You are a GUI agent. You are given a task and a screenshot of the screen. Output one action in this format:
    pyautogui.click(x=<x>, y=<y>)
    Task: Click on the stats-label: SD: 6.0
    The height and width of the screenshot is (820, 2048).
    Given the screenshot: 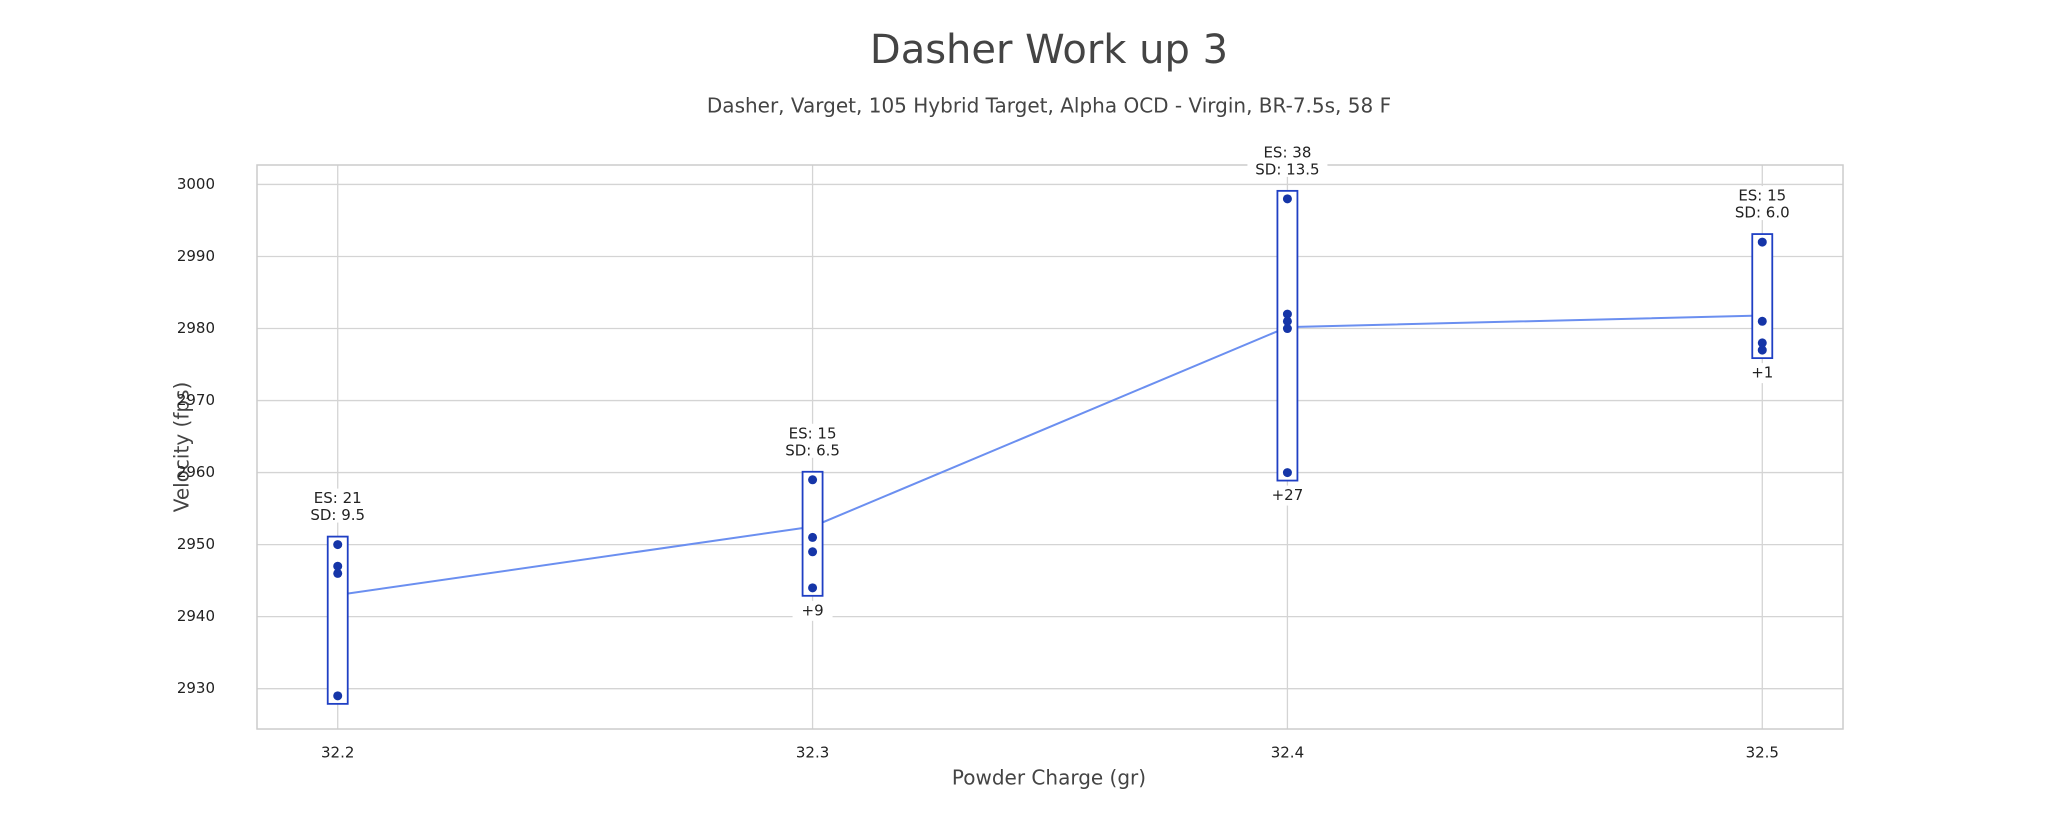 What is the action you would take?
    pyautogui.click(x=1762, y=213)
    